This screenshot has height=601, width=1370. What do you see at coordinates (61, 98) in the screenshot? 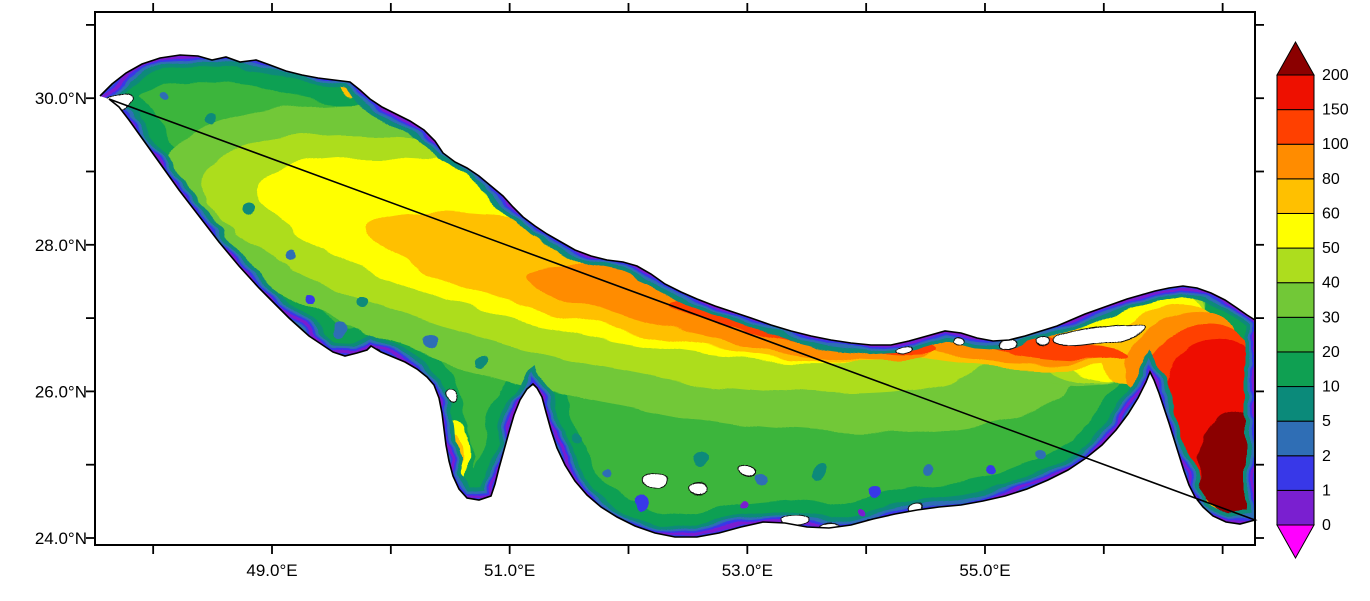
I see `lat-tick-label: 30.0°N` at bounding box center [61, 98].